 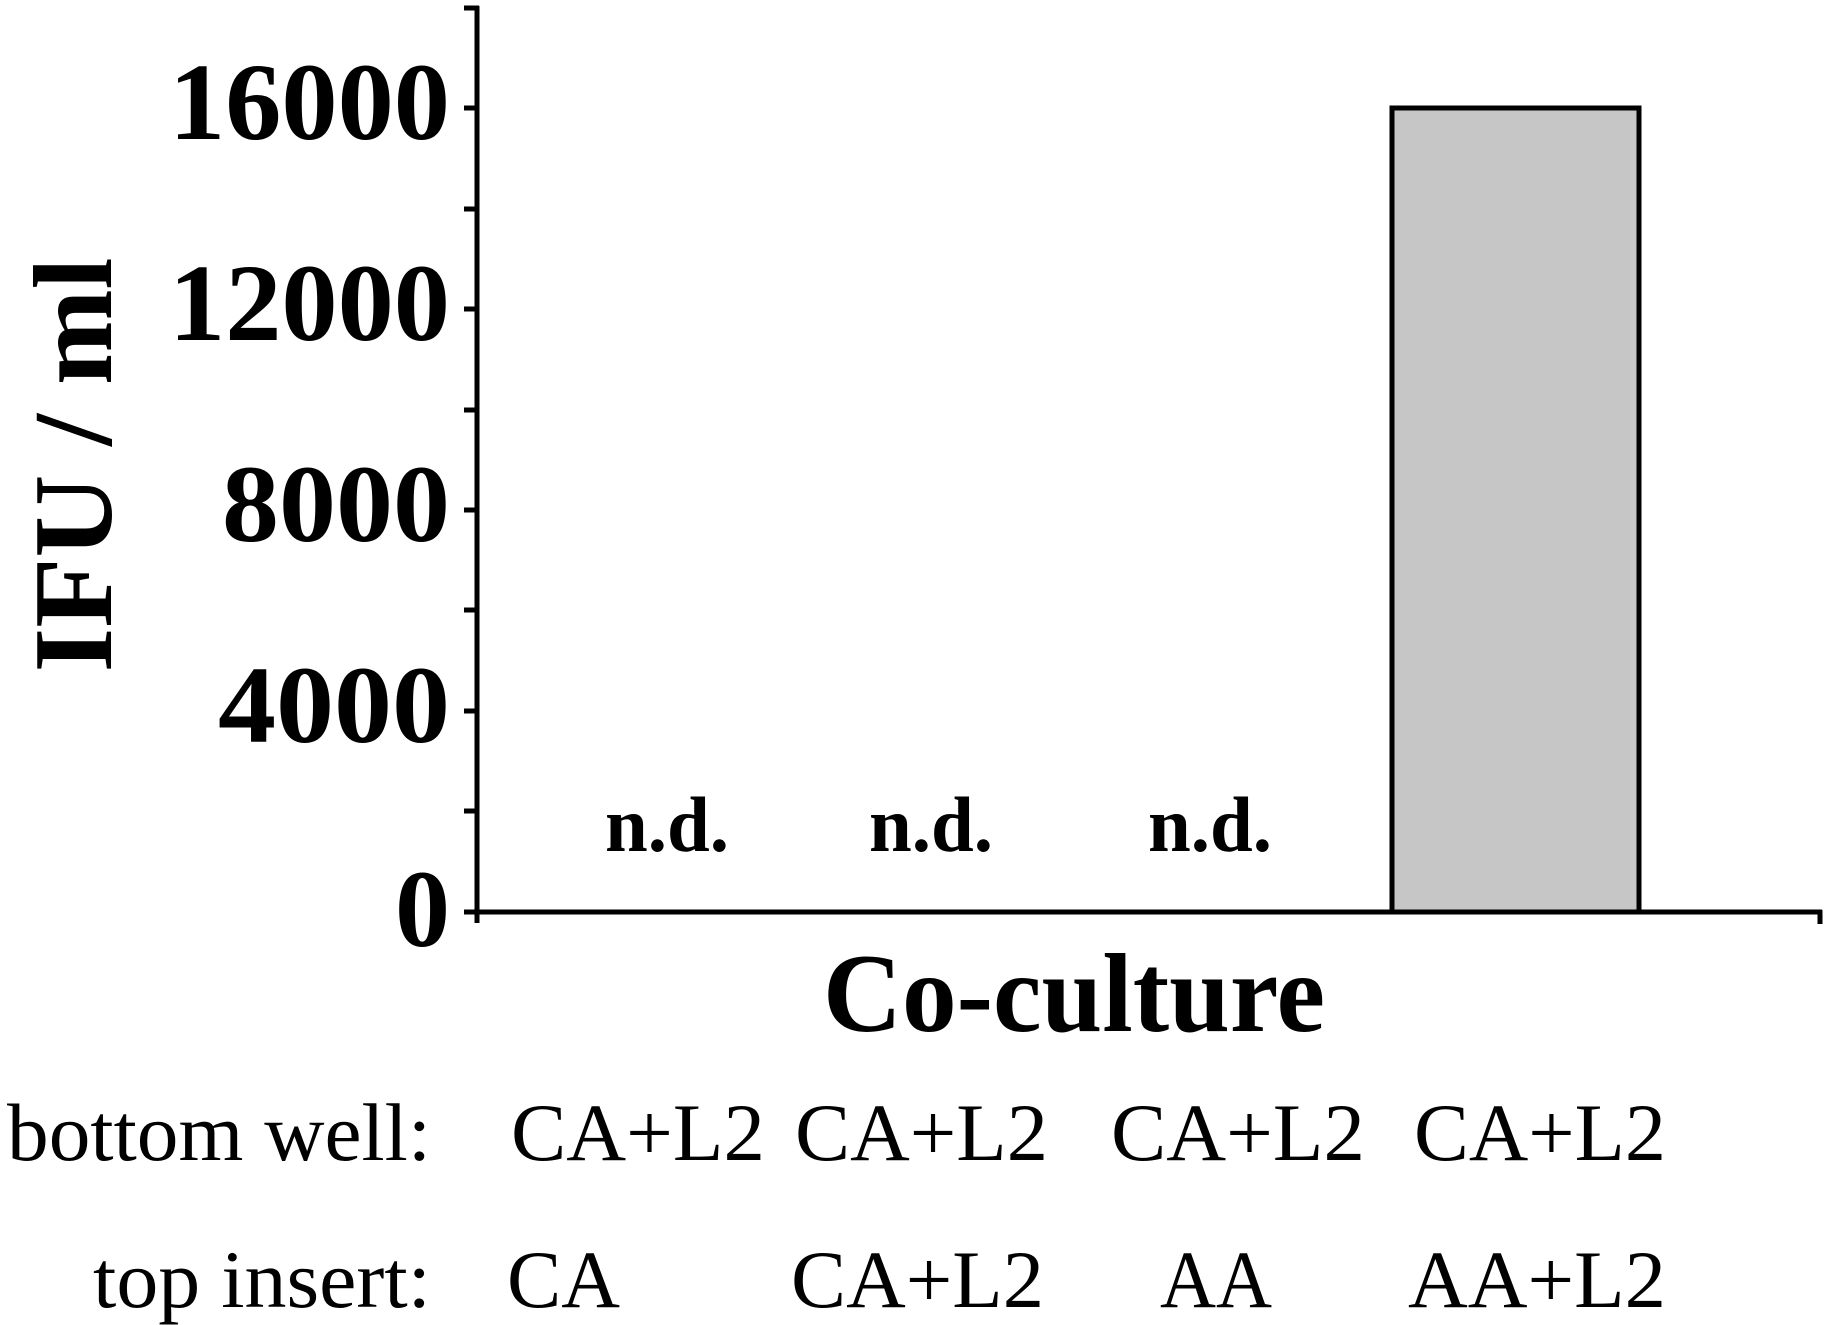 I want to click on y-ticks, so click(x=471, y=460).